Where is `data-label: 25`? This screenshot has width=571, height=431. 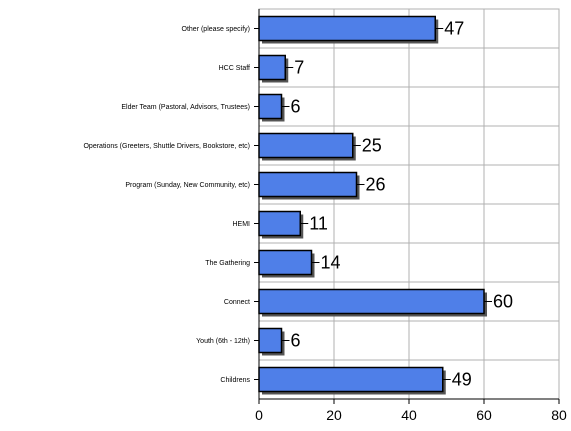
data-label: 25 is located at coordinates (372, 146).